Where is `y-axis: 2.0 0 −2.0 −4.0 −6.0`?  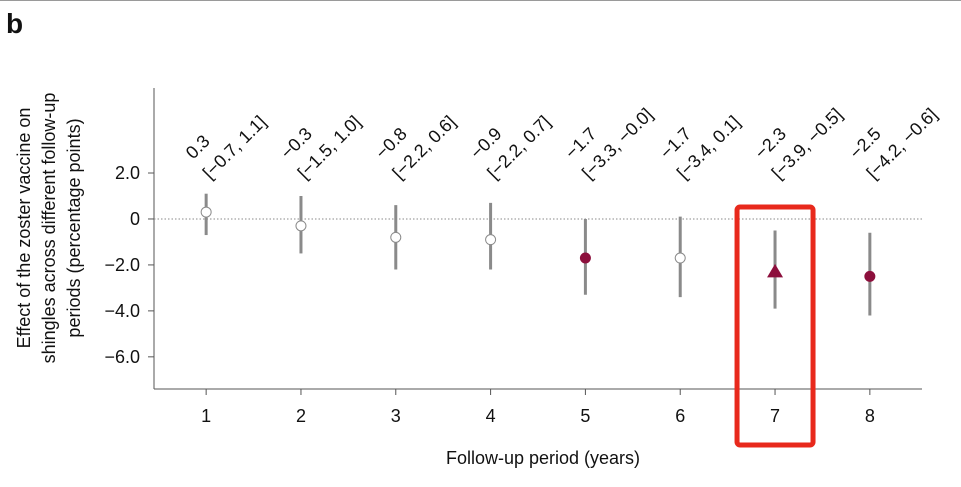
y-axis: 2.0 0 −2.0 −4.0 −6.0 is located at coordinates (129, 238).